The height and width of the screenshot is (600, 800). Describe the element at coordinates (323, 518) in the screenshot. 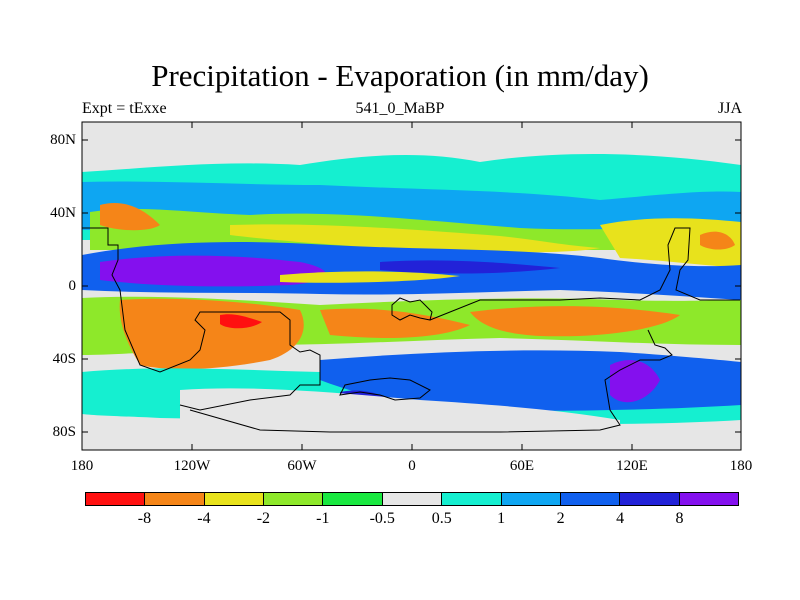

I see `colorbar-label: -1` at that location.